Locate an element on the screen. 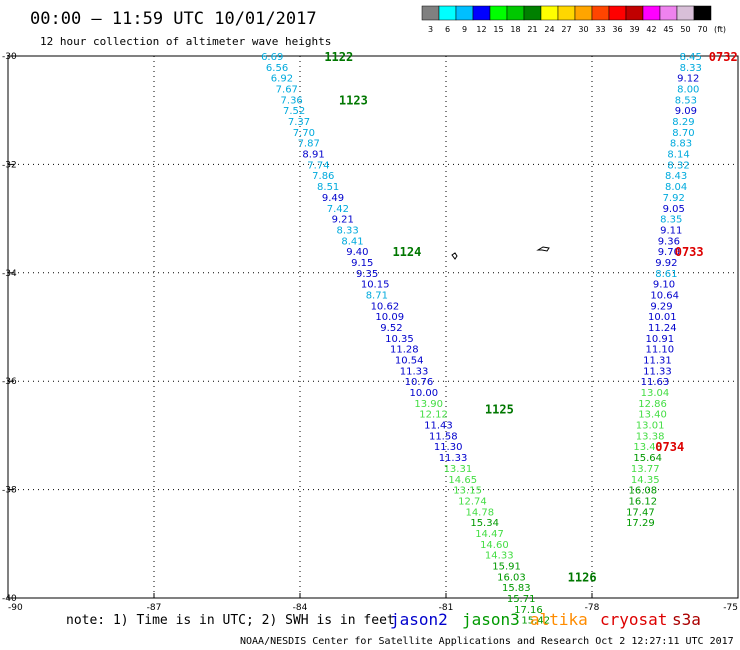  swh-value: 8.41 is located at coordinates (352, 241).